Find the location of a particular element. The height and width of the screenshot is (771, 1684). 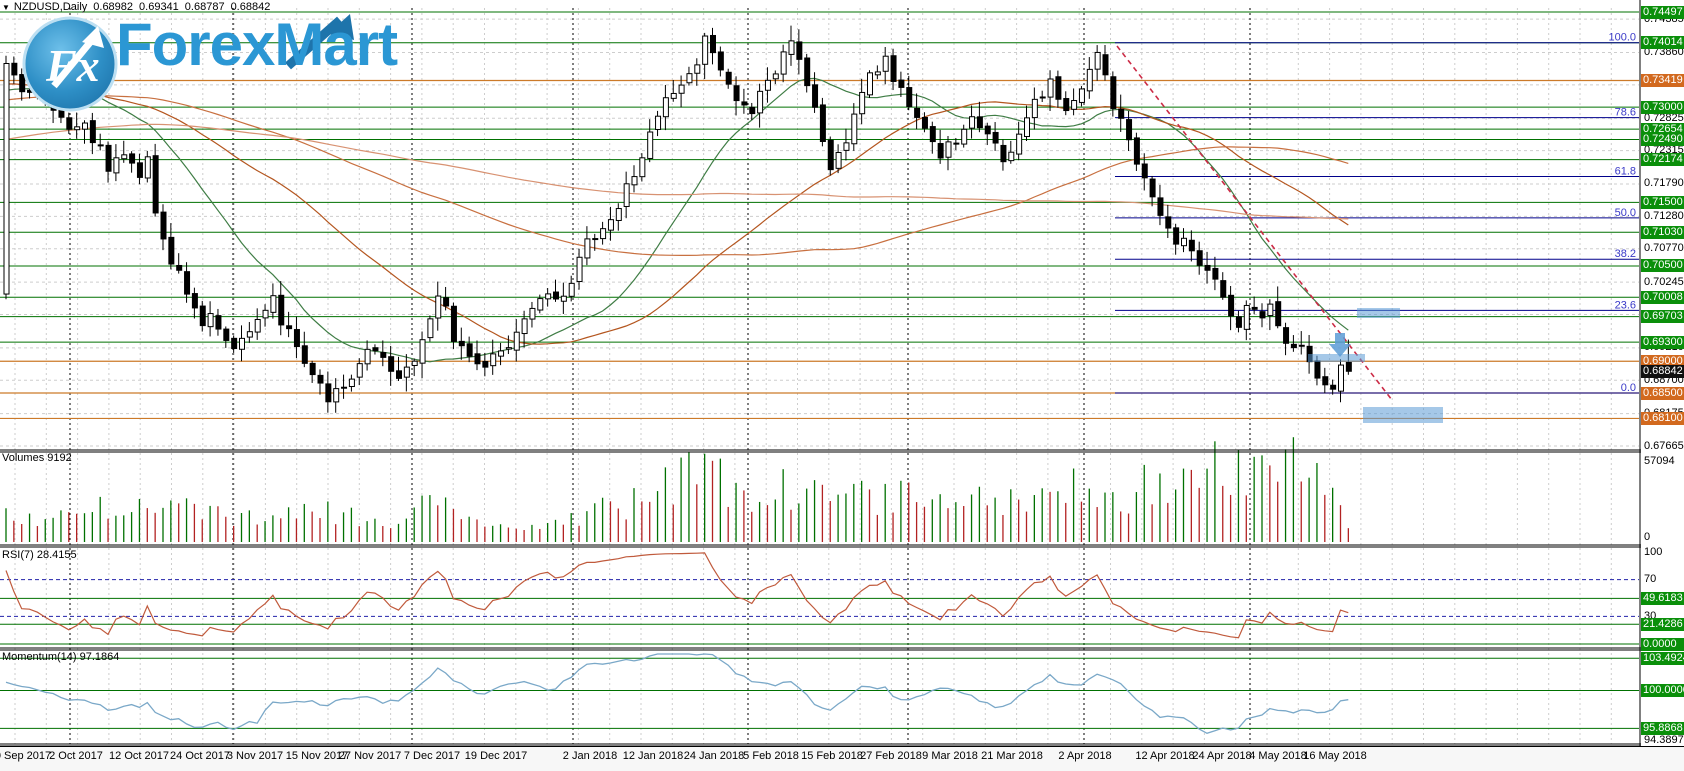

price-level-box-0.71500: 0.71500 is located at coordinates (1662, 202).